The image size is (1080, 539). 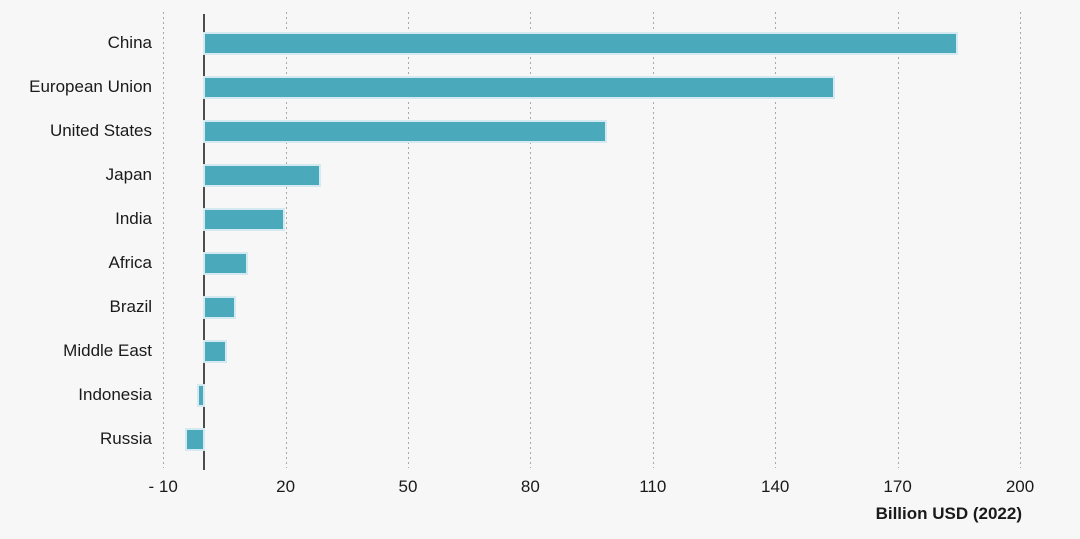 What do you see at coordinates (286, 486) in the screenshot?
I see `x-tick-label: 20` at bounding box center [286, 486].